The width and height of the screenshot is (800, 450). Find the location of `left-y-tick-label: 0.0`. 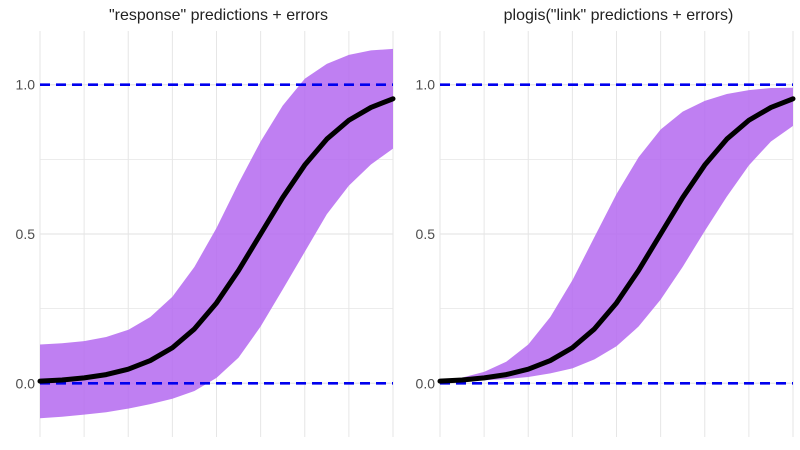

left-y-tick-label: 0.0 is located at coordinates (26, 383).